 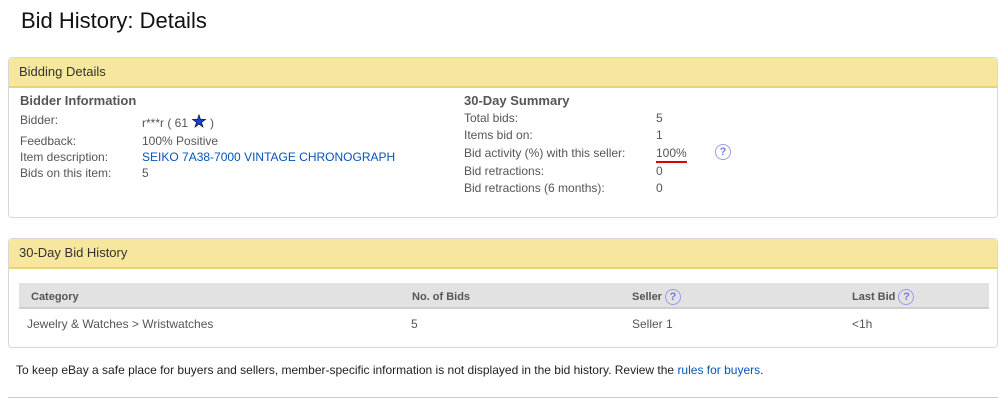 What do you see at coordinates (659, 135) in the screenshot?
I see `summary-value: 1` at bounding box center [659, 135].